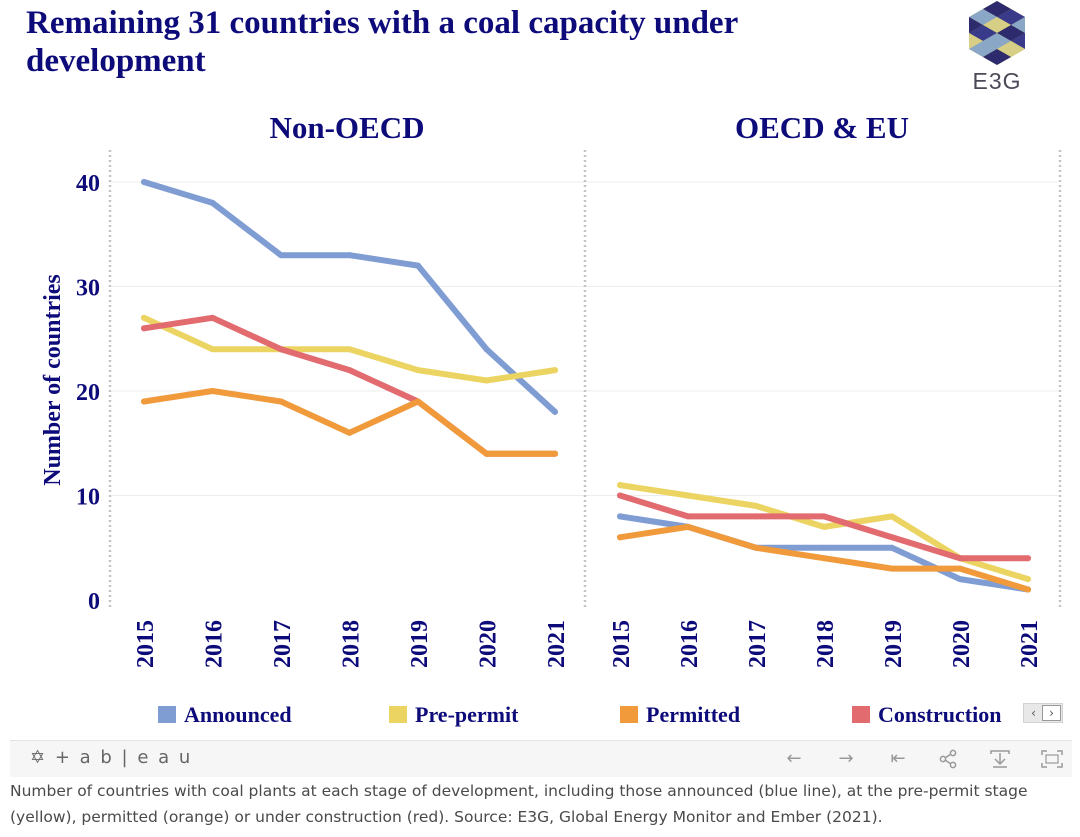  I want to click on y-axis-label: Number of countries, so click(53, 380).